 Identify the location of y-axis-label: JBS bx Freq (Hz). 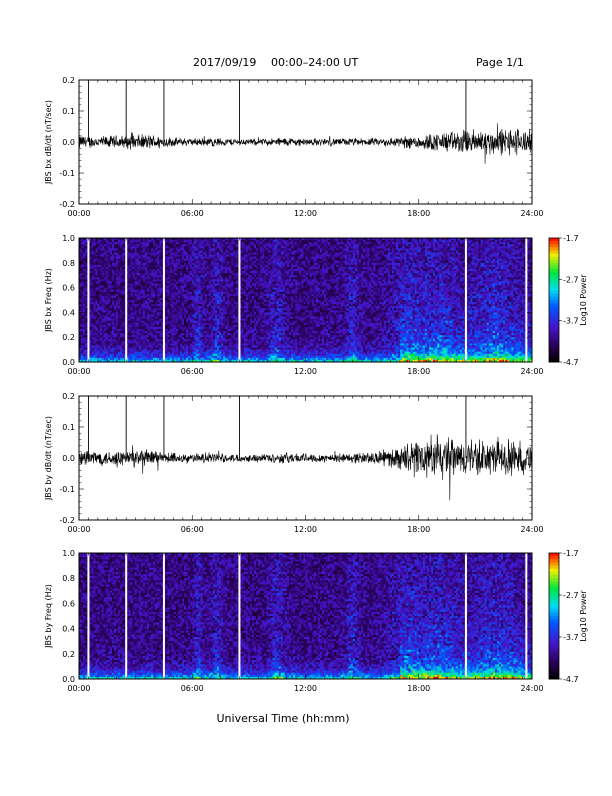
(48, 300).